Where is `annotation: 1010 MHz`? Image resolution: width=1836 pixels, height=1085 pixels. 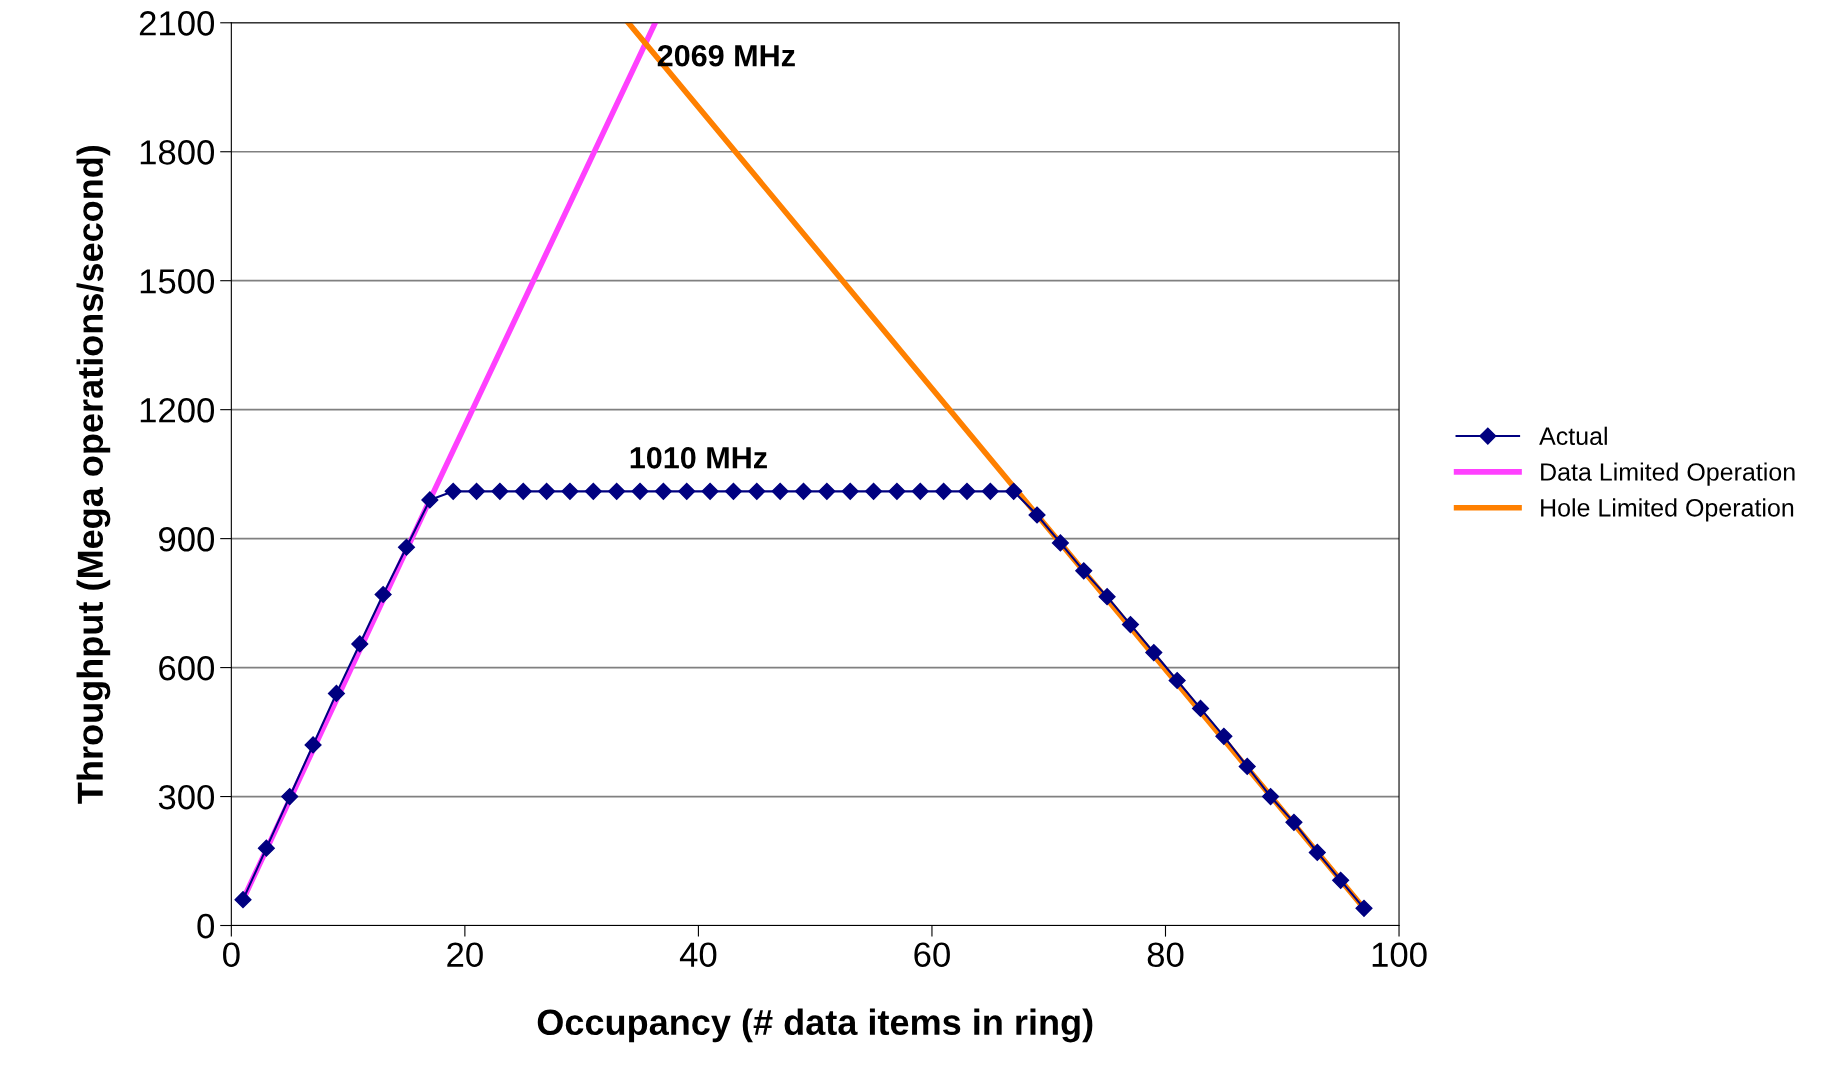 annotation: 1010 MHz is located at coordinates (698, 458).